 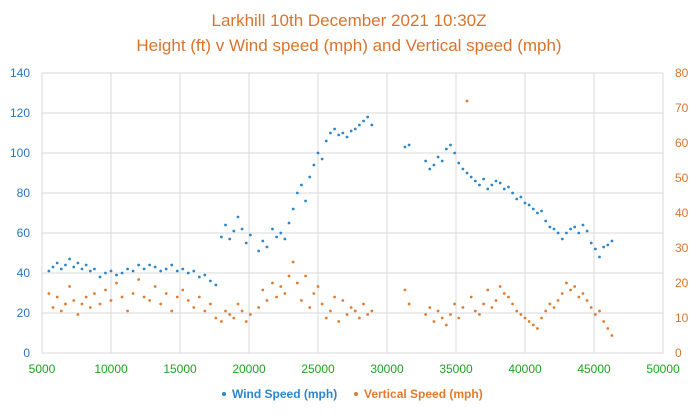 What do you see at coordinates (249, 369) in the screenshot?
I see `x-tick-label: 20000` at bounding box center [249, 369].